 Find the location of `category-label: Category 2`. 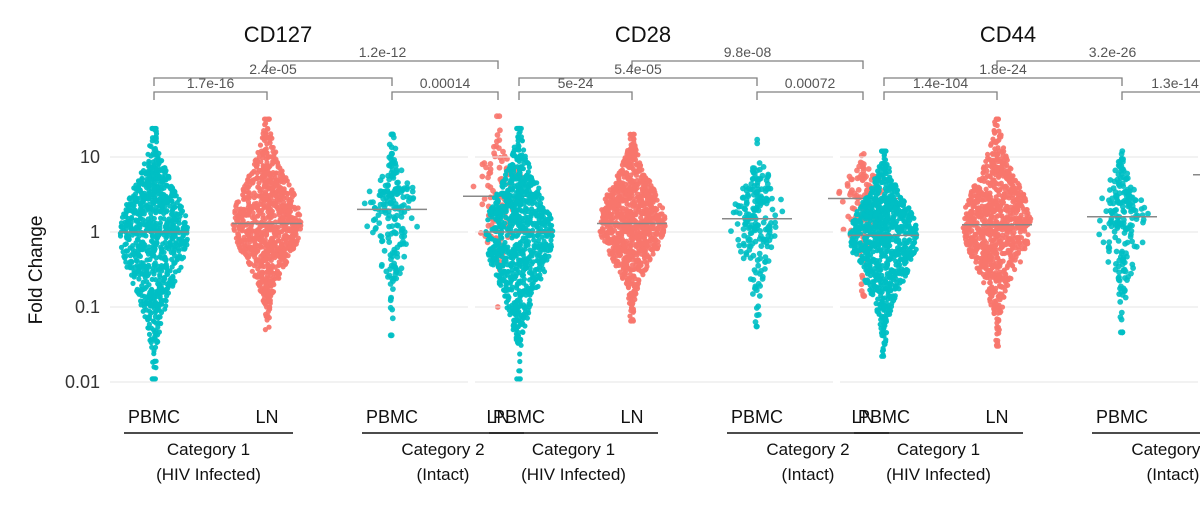

category-label: Category 2 is located at coordinates (807, 449).